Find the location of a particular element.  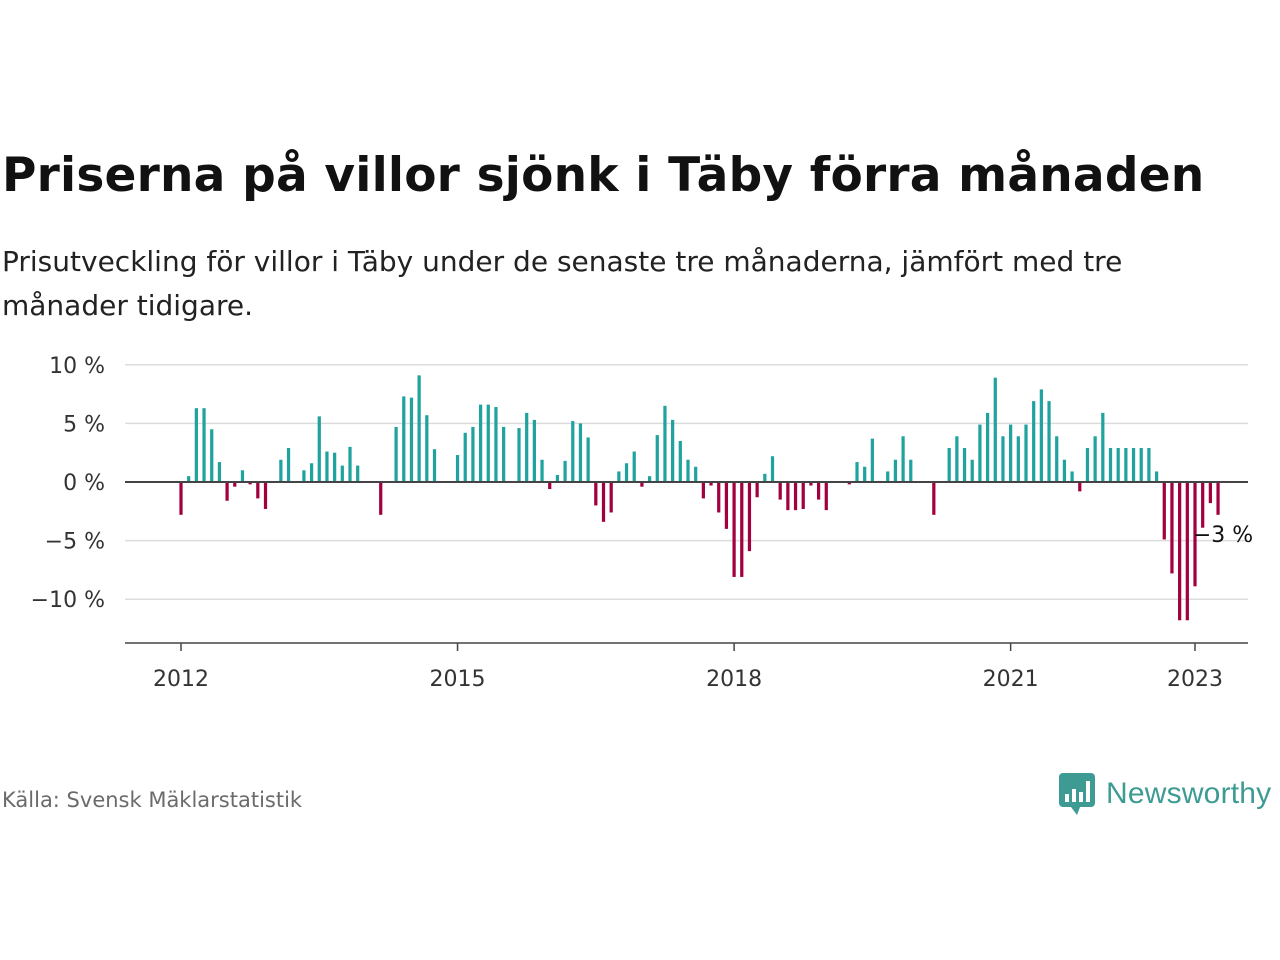

y-tick-label: 5 % is located at coordinates (84, 424).